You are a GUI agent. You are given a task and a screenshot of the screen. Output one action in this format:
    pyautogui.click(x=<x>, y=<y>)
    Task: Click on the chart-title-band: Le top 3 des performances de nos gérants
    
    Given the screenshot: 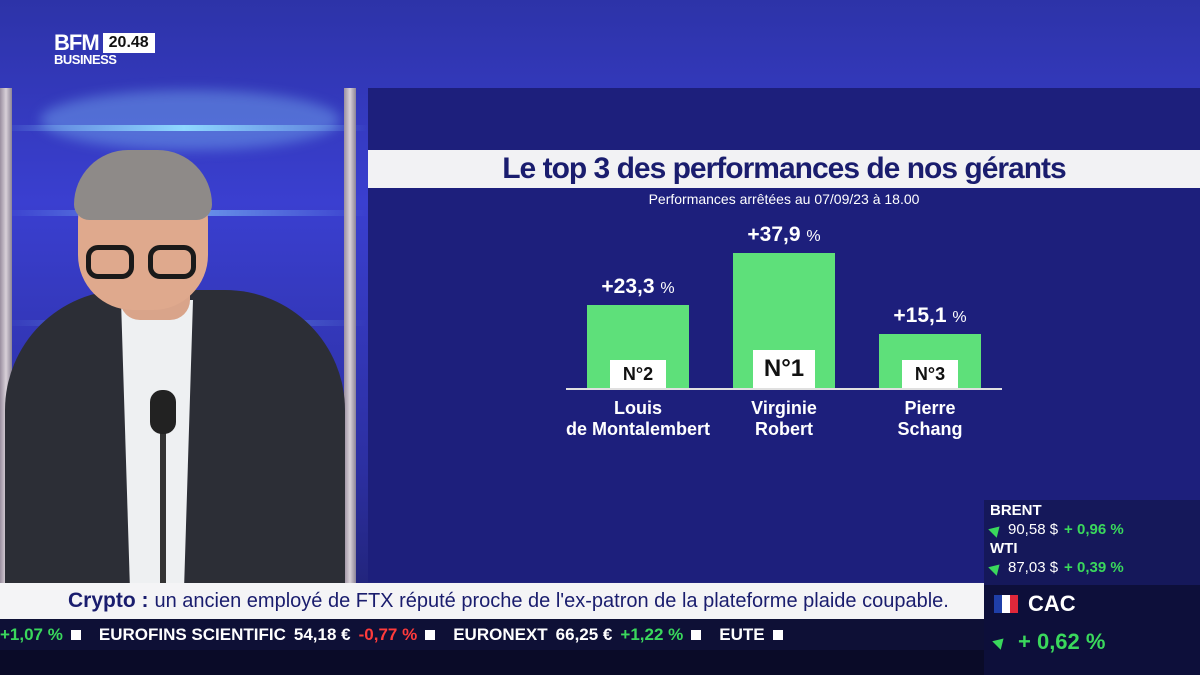 What is the action you would take?
    pyautogui.click(x=784, y=169)
    